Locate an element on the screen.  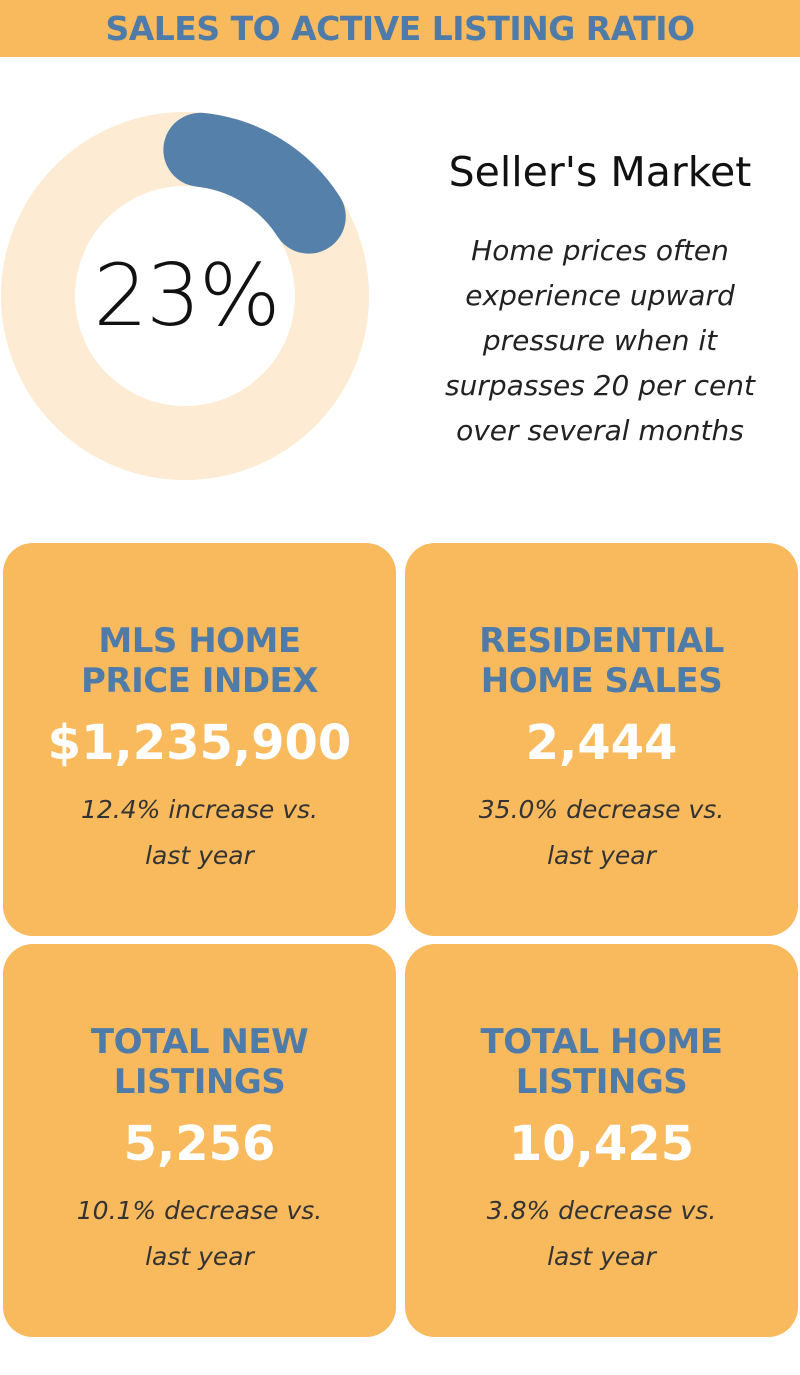
card-title: RESIDENTIAL HOME SALES is located at coordinates (601, 661).